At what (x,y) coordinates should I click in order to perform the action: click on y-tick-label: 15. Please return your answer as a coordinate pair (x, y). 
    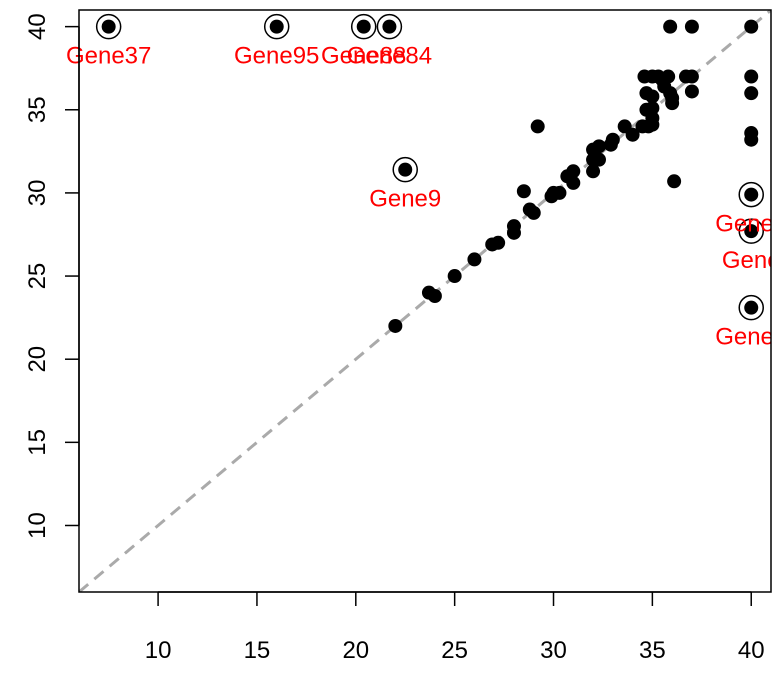
    Looking at the image, I should click on (37, 442).